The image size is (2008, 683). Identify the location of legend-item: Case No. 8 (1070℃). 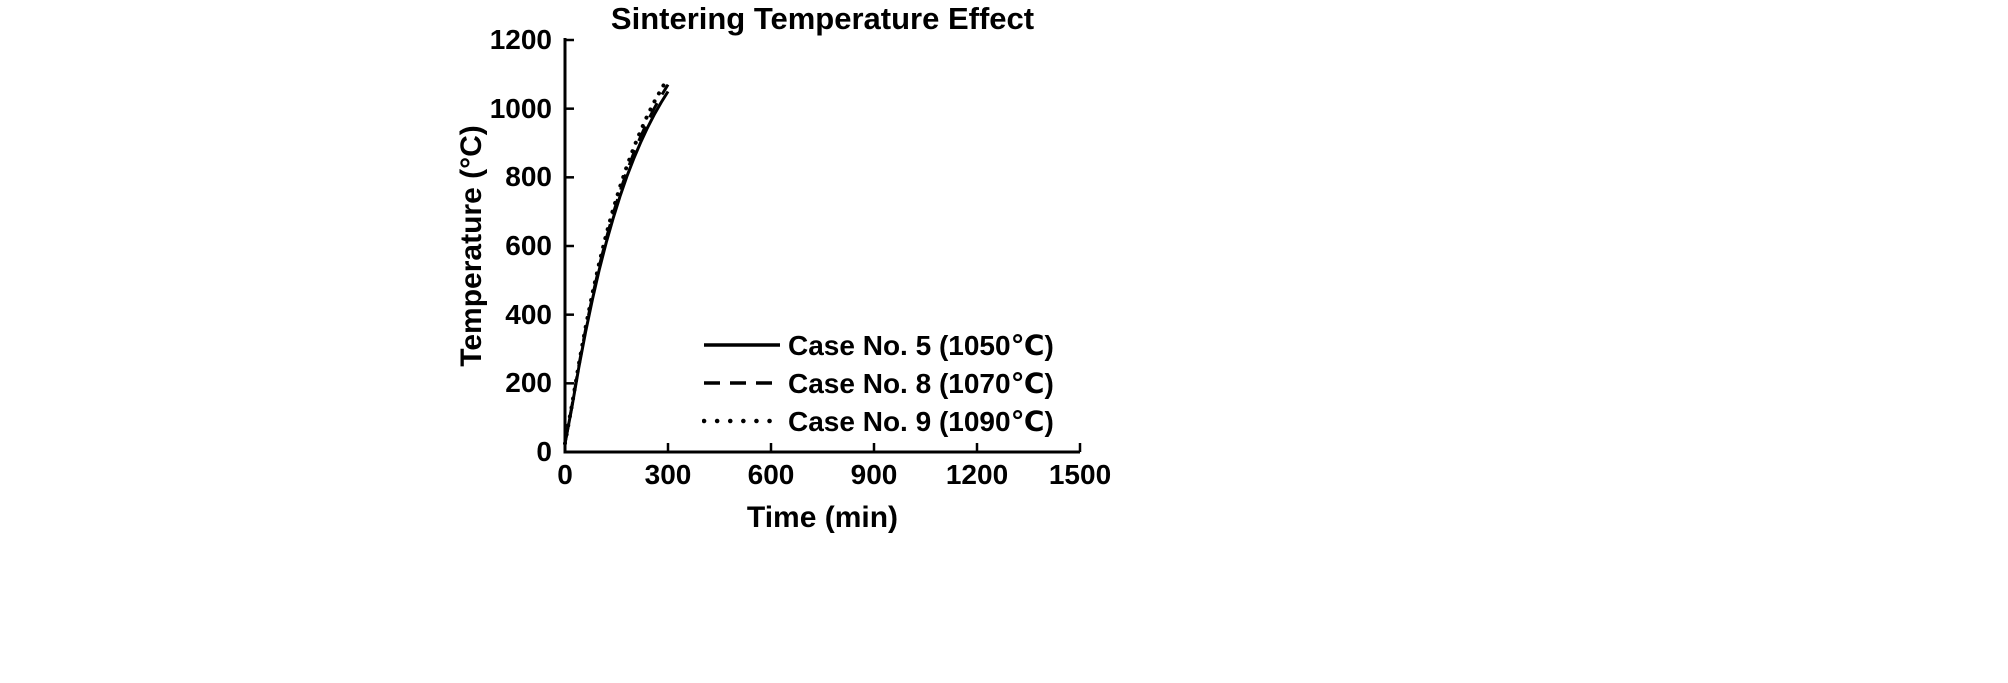
(878, 383).